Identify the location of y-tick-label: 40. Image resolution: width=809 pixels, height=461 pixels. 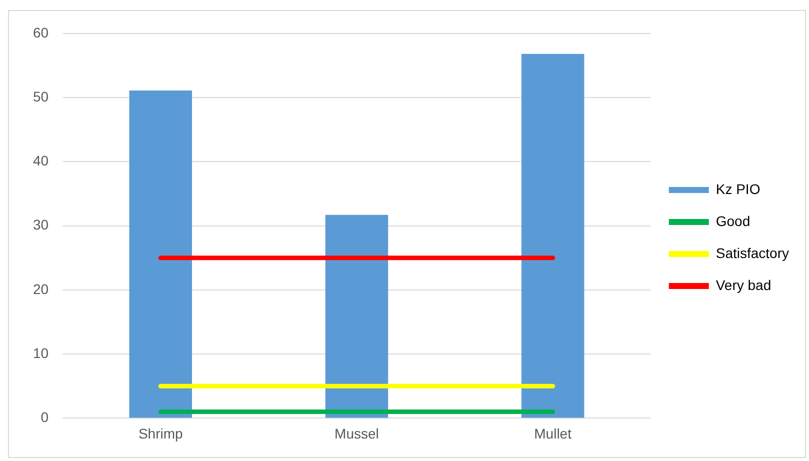
(40, 160).